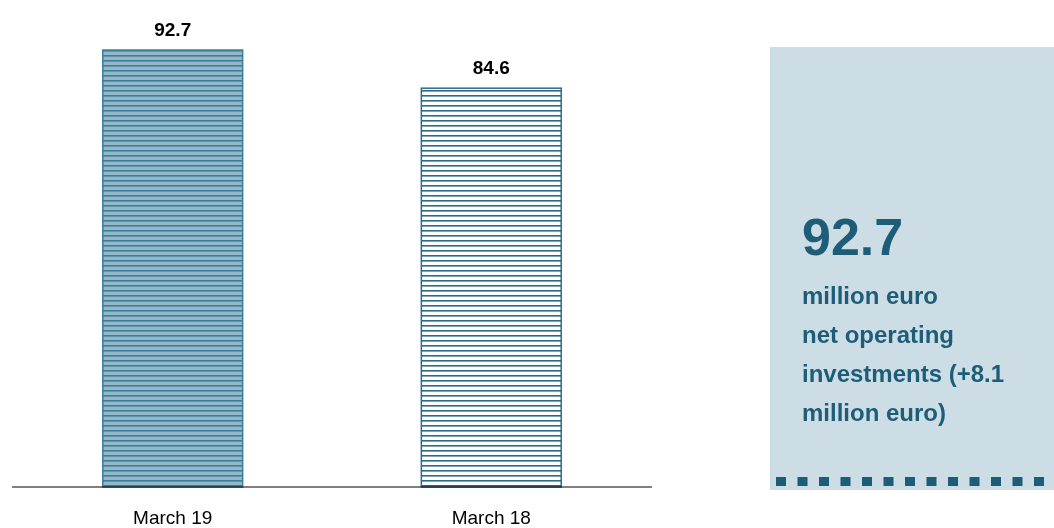  What do you see at coordinates (173, 29) in the screenshot?
I see `data-label: 92.7` at bounding box center [173, 29].